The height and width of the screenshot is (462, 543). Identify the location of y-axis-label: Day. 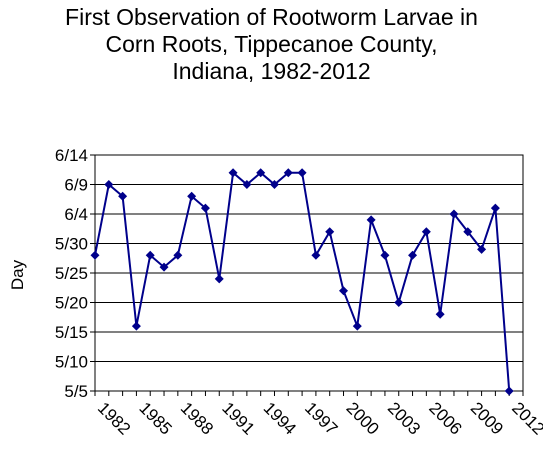
(17, 274).